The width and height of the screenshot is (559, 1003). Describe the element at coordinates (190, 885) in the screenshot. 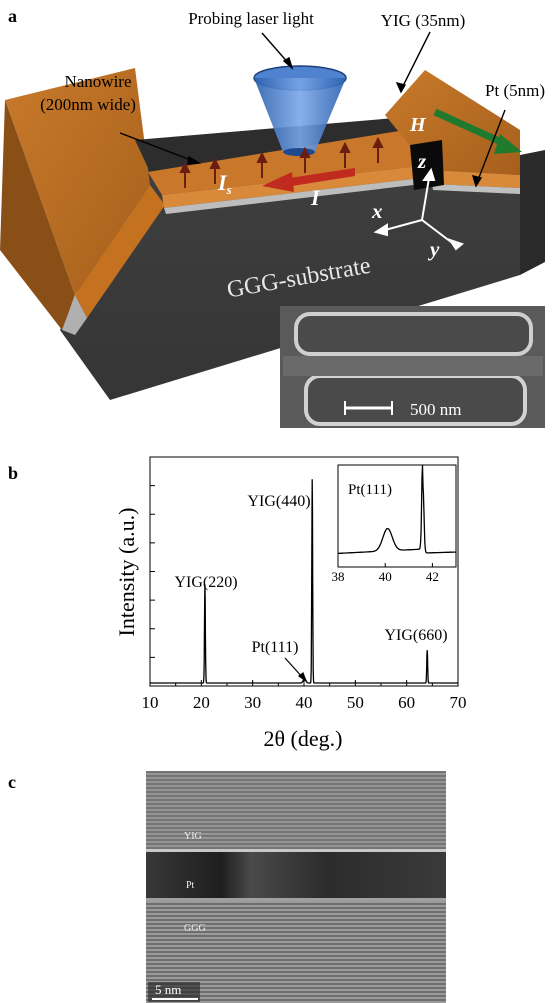

I see `tem-pt-label: Pt` at that location.